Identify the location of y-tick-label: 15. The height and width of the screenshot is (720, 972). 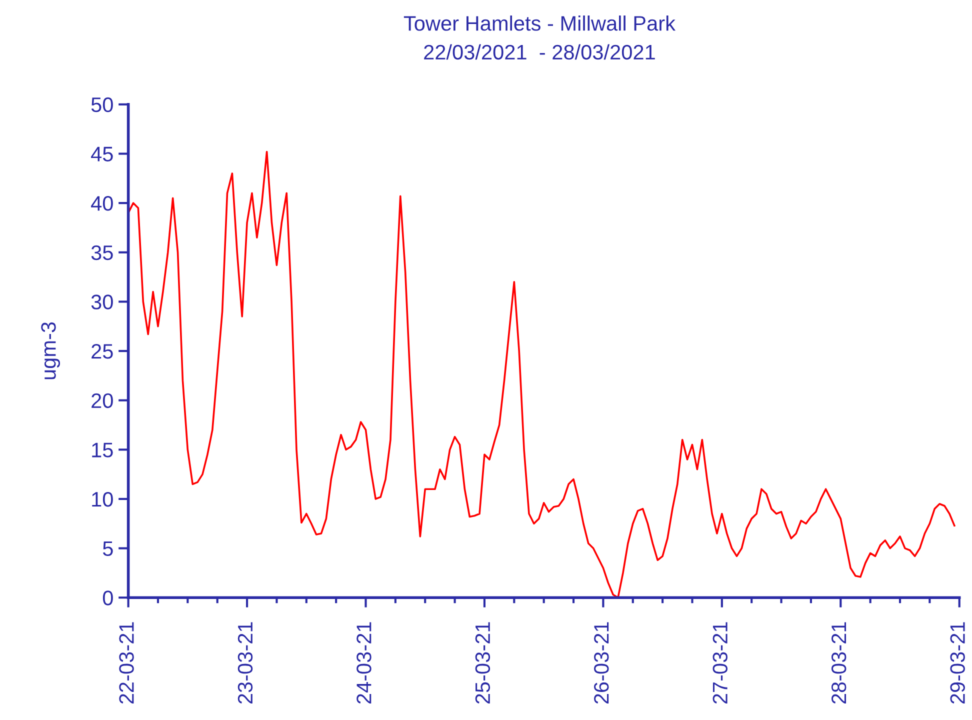
(102, 450).